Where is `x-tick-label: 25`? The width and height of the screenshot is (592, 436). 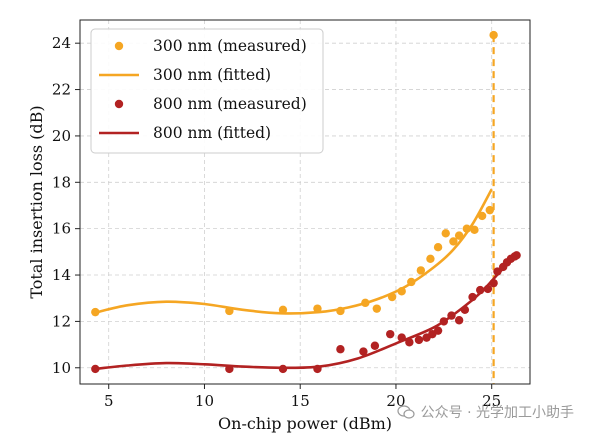 x-tick-label: 25 is located at coordinates (491, 401).